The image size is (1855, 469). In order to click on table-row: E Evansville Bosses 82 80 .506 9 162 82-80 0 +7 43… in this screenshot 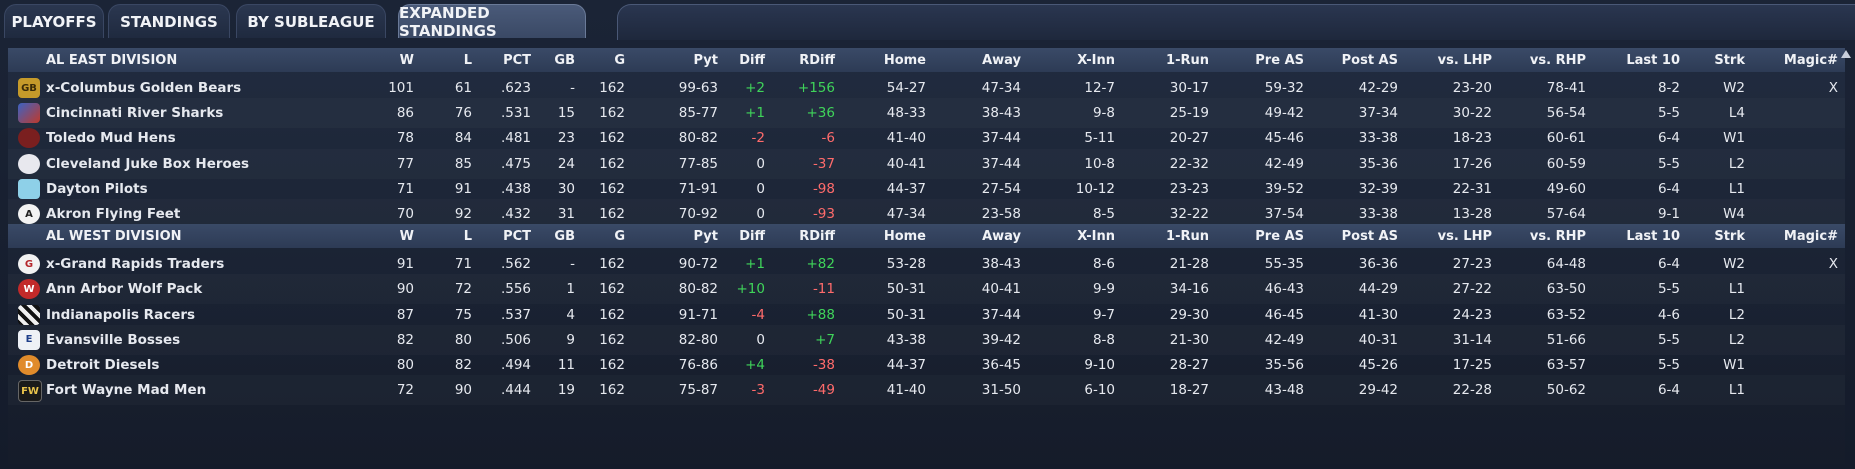, I will do `click(926, 340)`.